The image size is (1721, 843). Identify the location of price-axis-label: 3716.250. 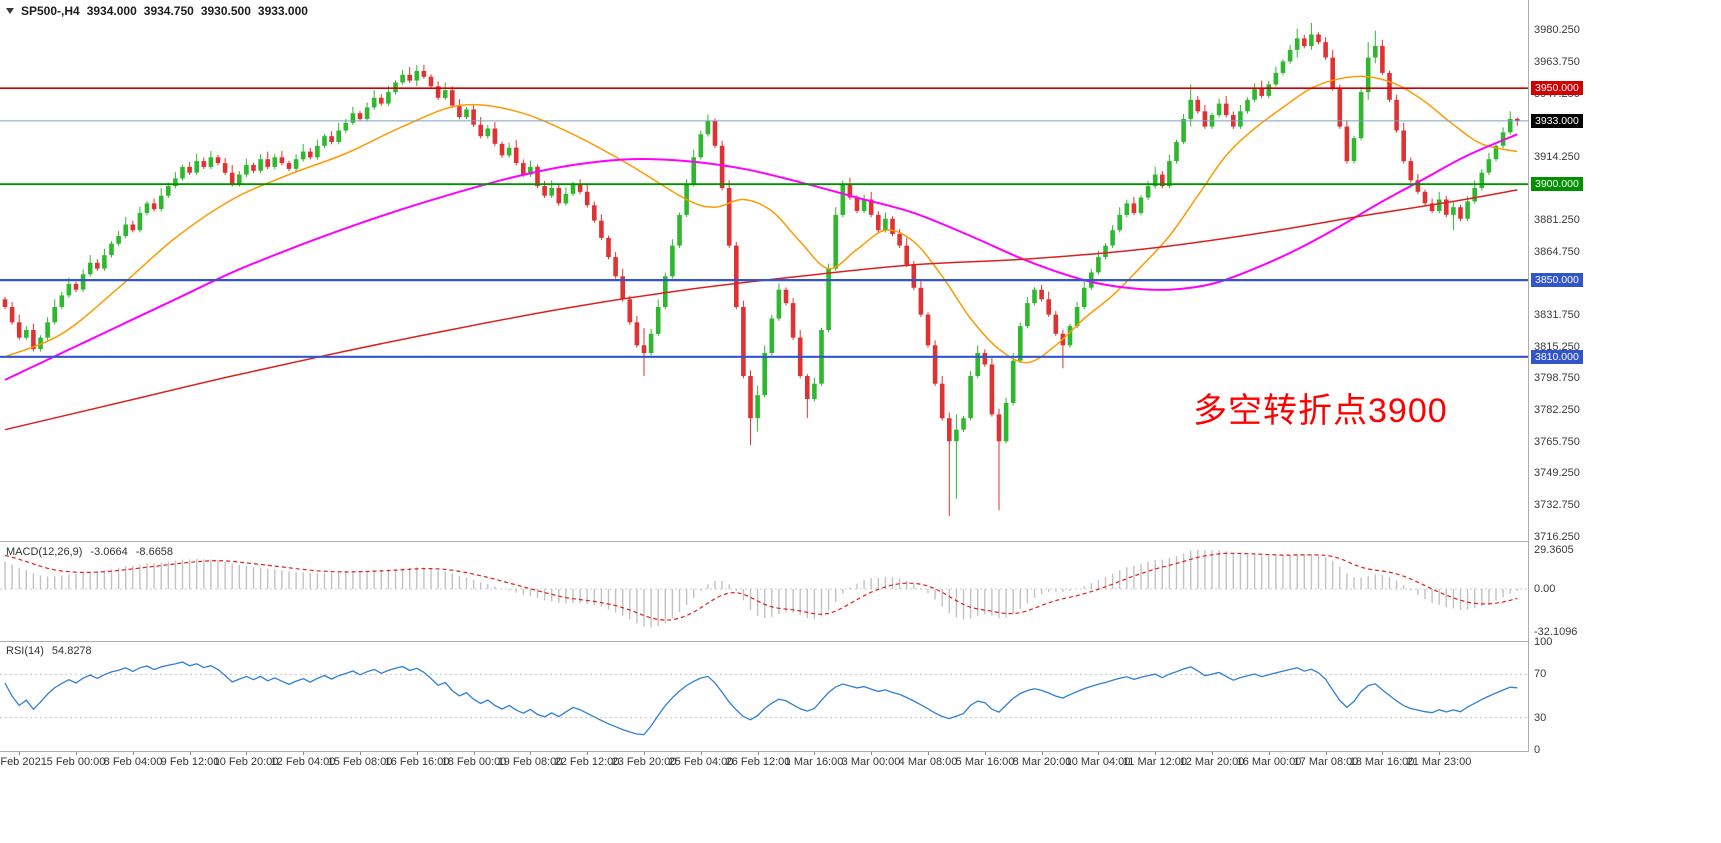
(1557, 537).